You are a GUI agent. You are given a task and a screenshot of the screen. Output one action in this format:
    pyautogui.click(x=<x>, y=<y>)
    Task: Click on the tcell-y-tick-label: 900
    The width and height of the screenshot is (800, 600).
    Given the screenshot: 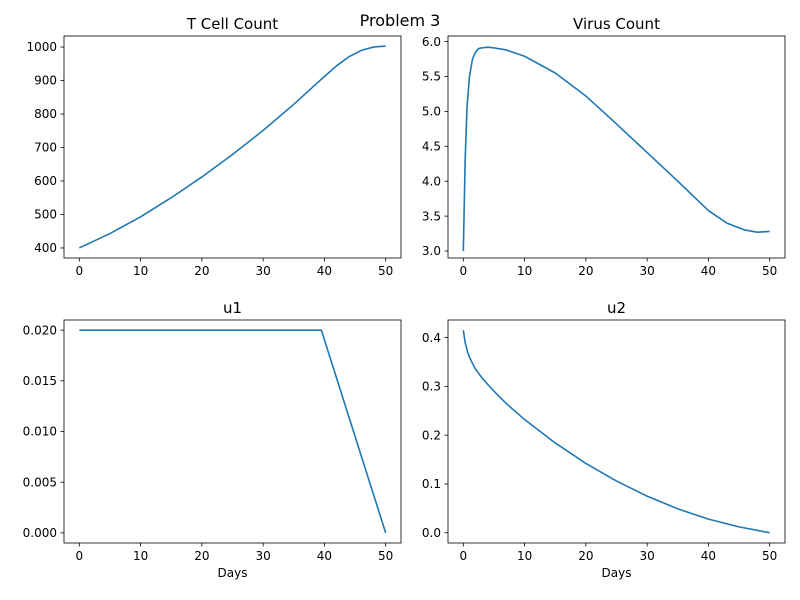 What is the action you would take?
    pyautogui.click(x=45, y=81)
    